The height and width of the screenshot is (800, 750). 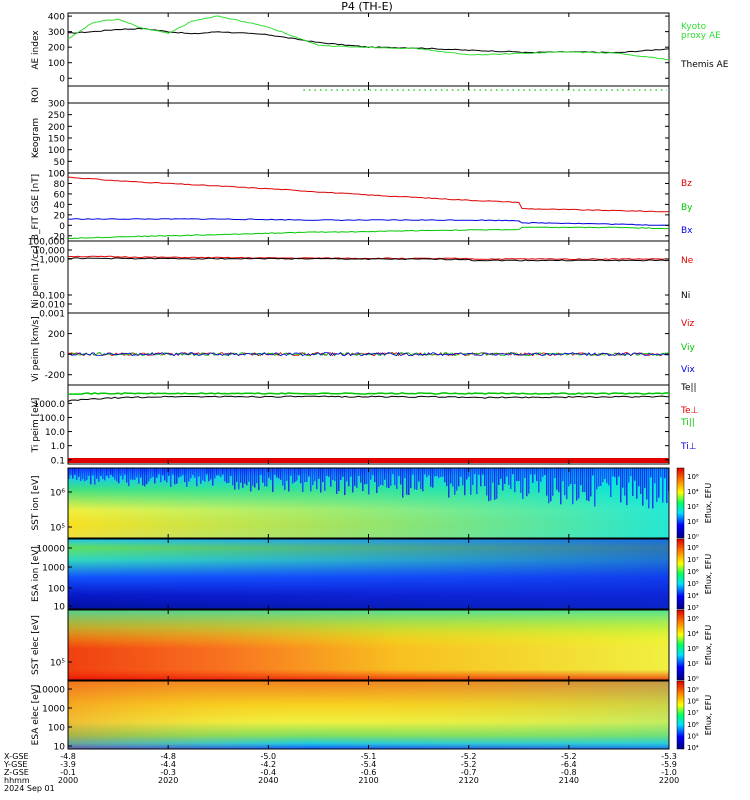 I want to click on esa_elec-colorbar-tick: 10⁶, so click(x=693, y=725).